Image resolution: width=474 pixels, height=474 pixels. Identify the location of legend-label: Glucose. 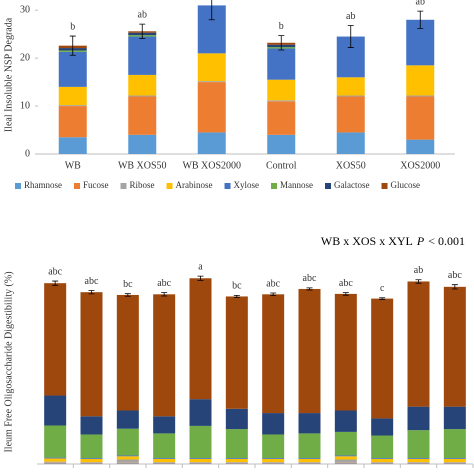
(406, 185).